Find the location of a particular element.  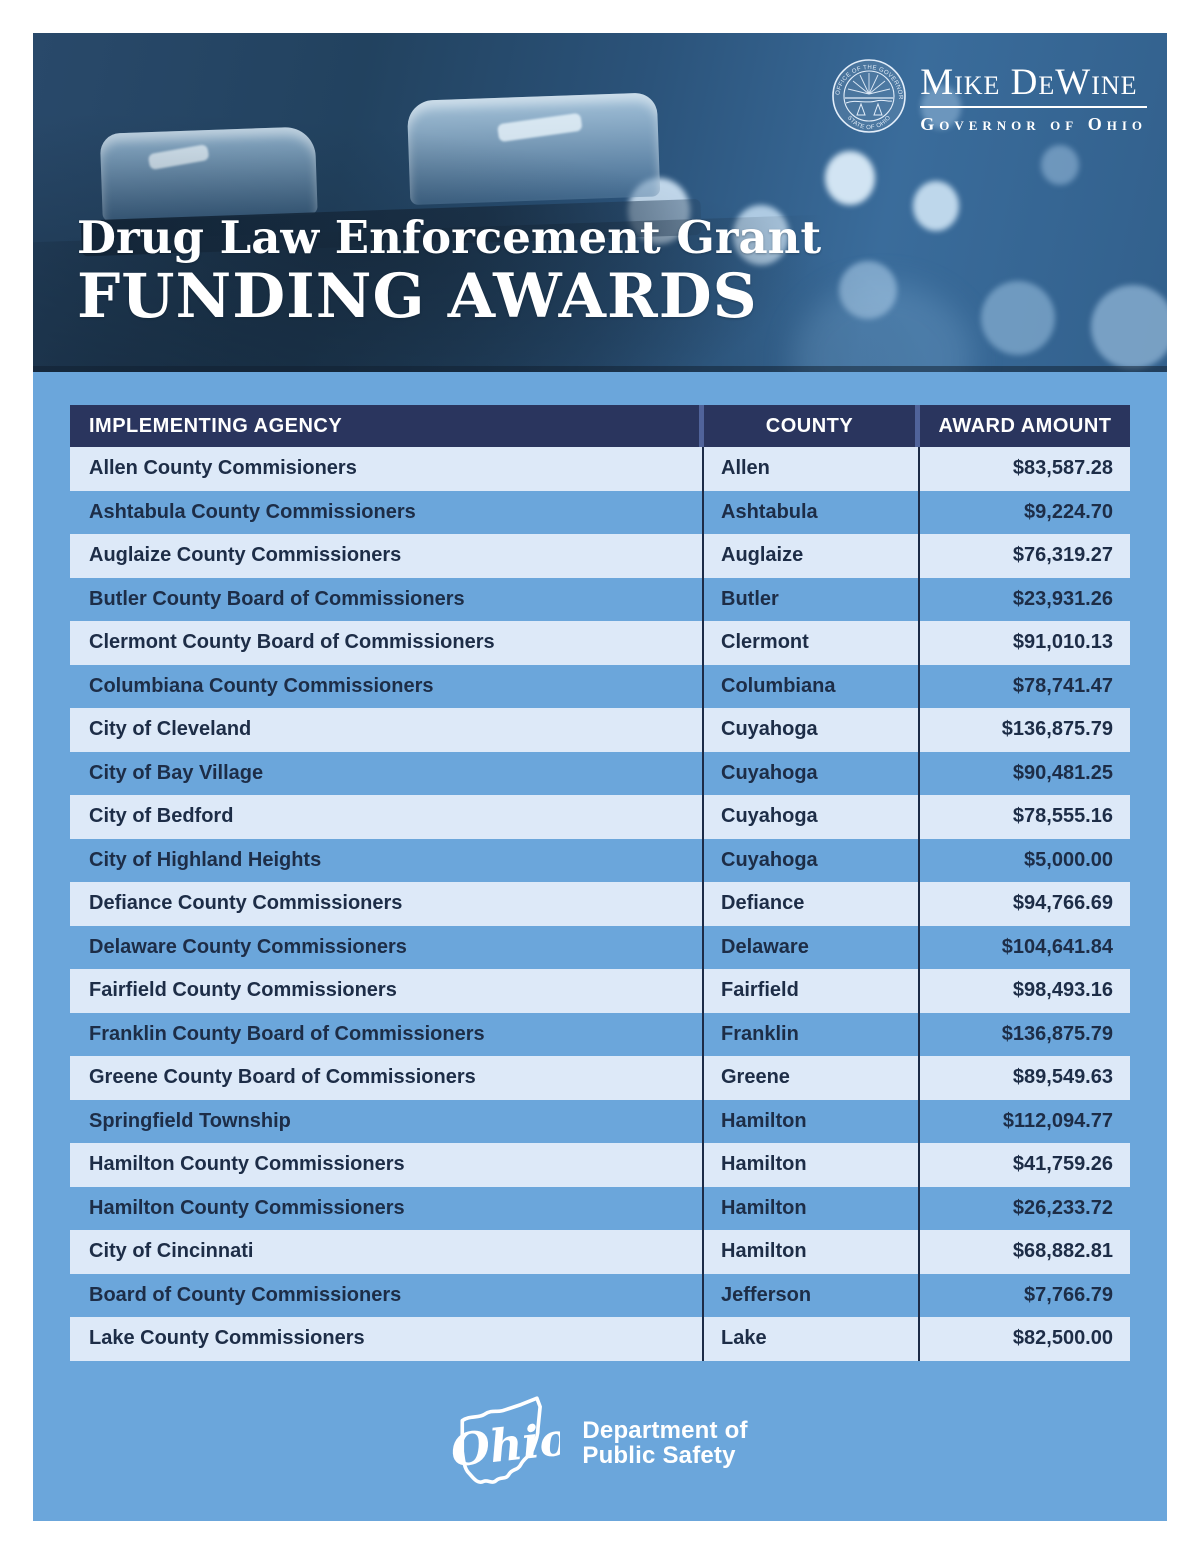

county-cell: Butler is located at coordinates (810, 599).